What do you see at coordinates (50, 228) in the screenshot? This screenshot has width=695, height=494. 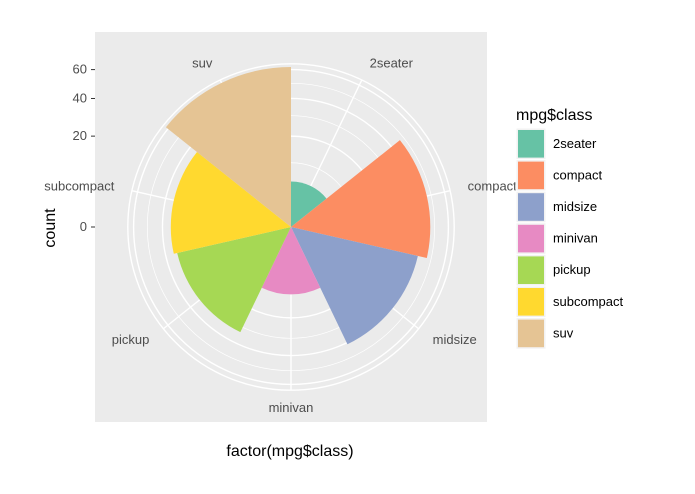 I see `y-axis-title: count` at bounding box center [50, 228].